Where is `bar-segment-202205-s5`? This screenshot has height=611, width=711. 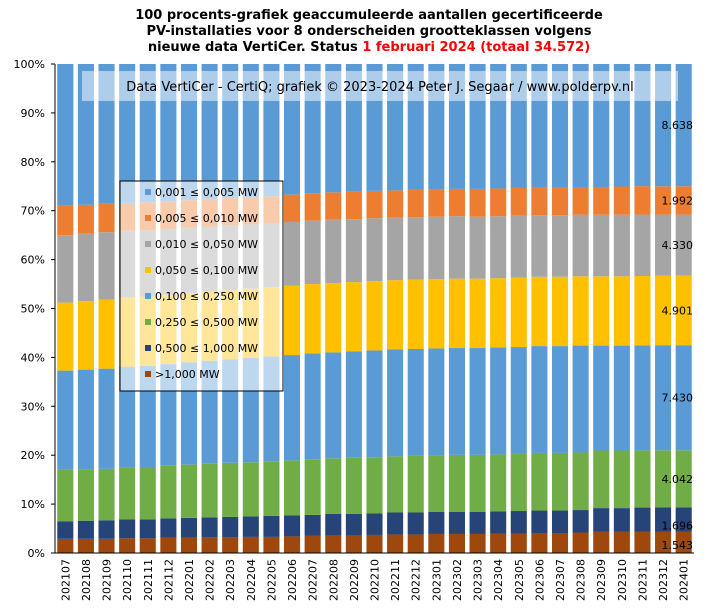 bar-segment-202205-s5 is located at coordinates (271, 488).